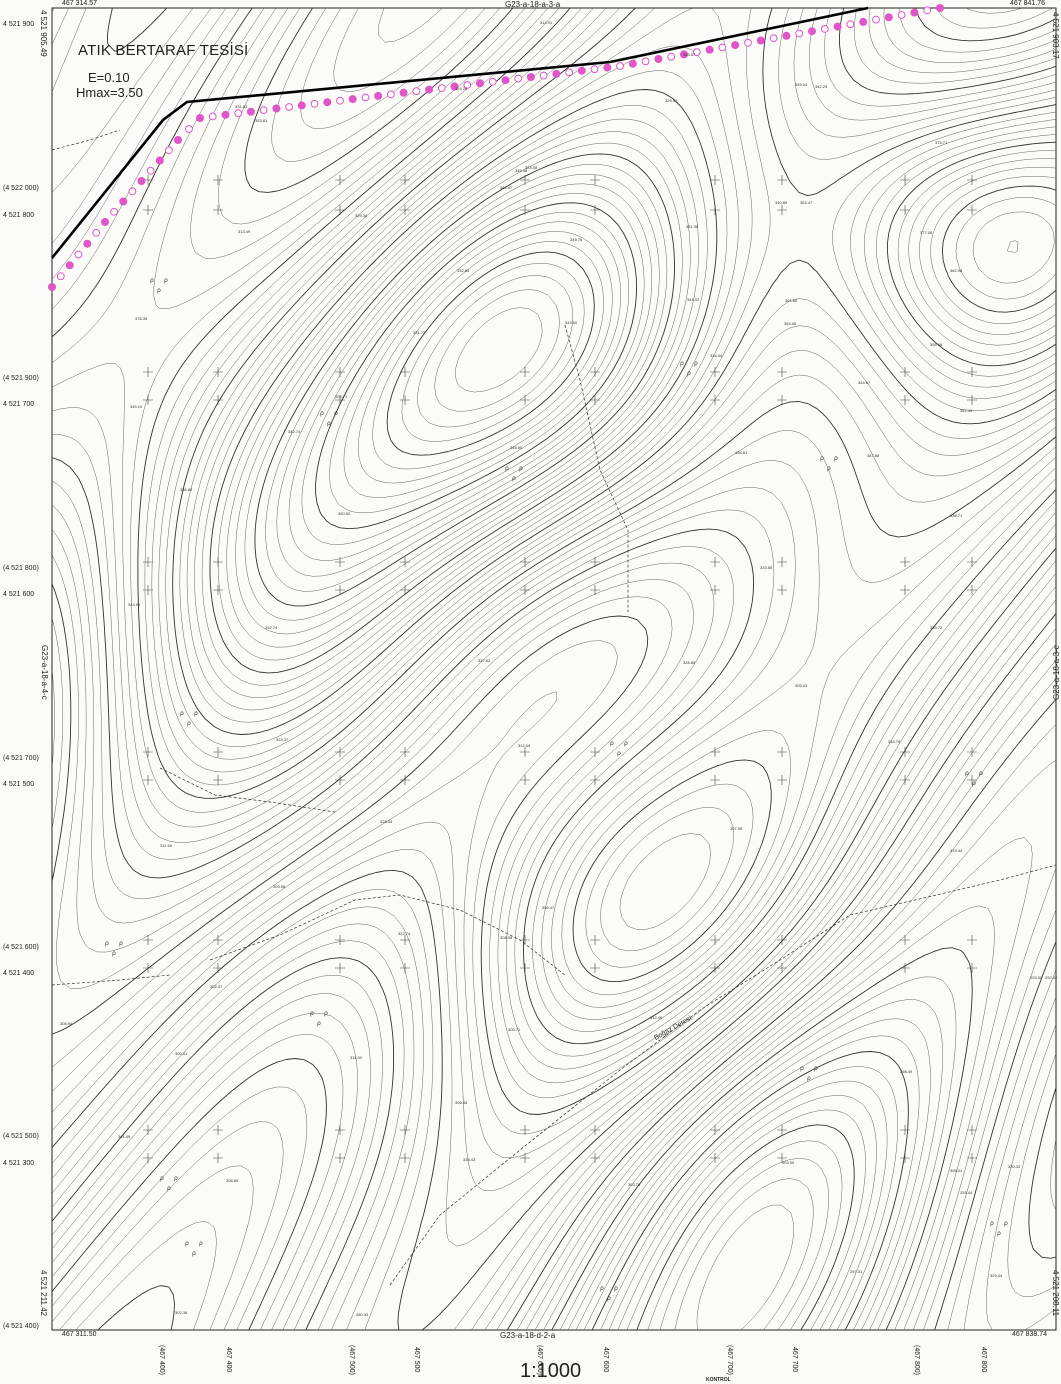 Image resolution: width=1061 pixels, height=1384 pixels. What do you see at coordinates (926, 232) in the screenshot?
I see `spot-height: 377.08` at bounding box center [926, 232].